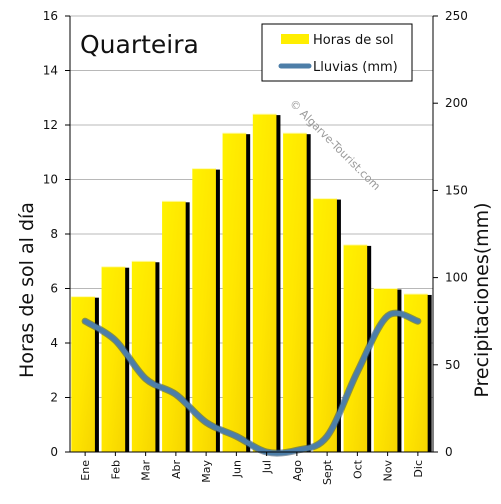  Describe the element at coordinates (295, 292) in the screenshot. I see `bar-ago` at that location.